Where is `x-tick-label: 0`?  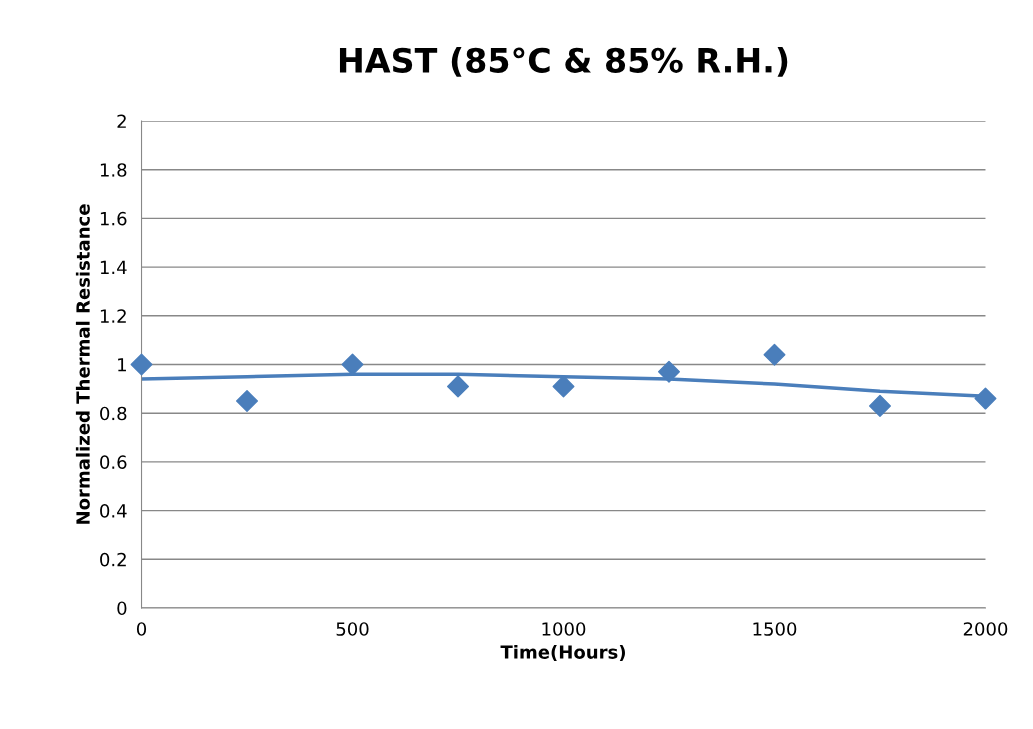 x-tick-label: 0 is located at coordinates (141, 629).